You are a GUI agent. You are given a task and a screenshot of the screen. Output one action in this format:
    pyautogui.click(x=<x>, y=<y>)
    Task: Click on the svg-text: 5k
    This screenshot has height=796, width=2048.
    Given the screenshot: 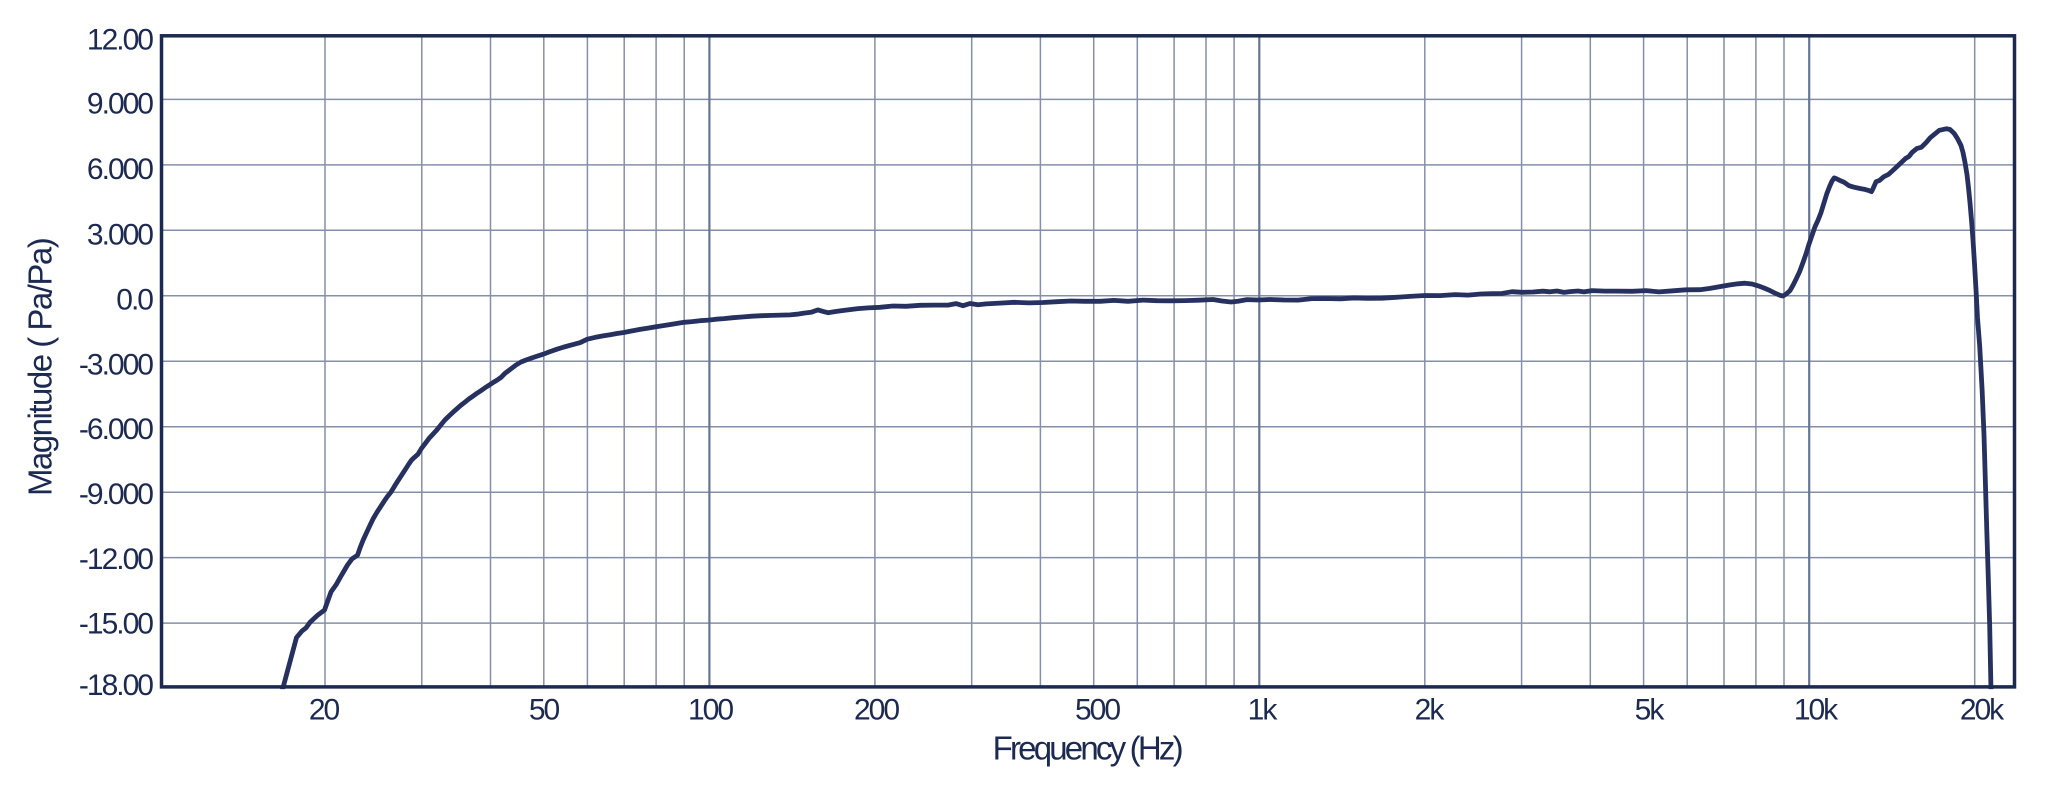 What is the action you would take?
    pyautogui.click(x=1650, y=710)
    